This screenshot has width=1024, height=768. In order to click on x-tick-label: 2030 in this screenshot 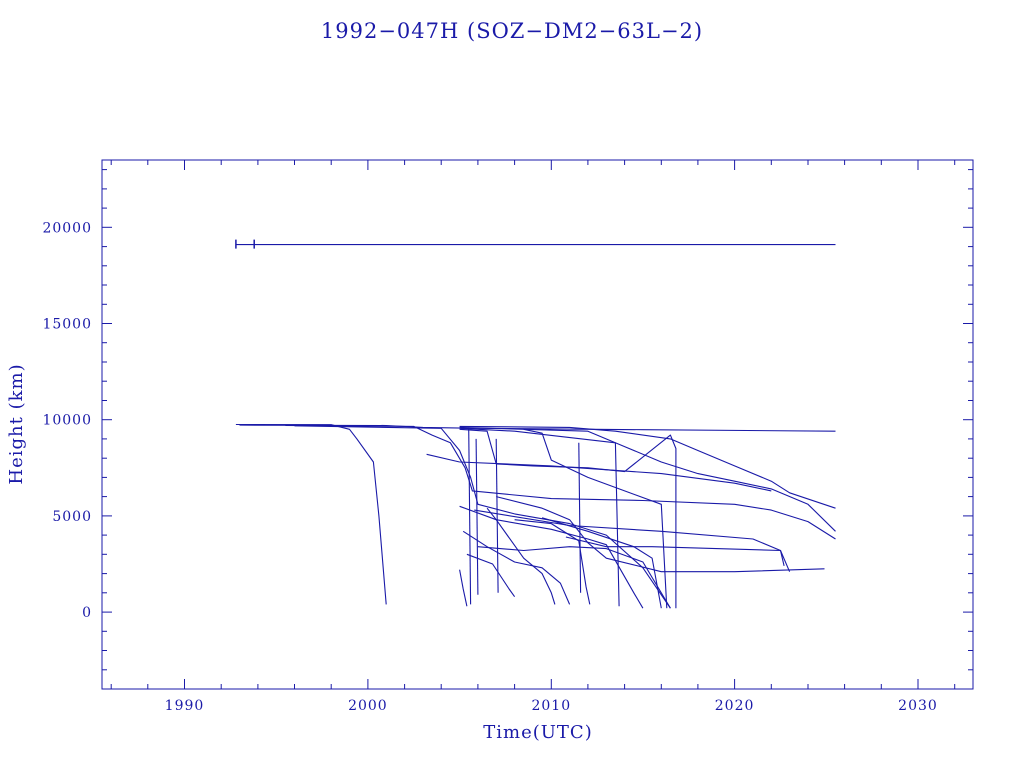, I will do `click(918, 706)`.